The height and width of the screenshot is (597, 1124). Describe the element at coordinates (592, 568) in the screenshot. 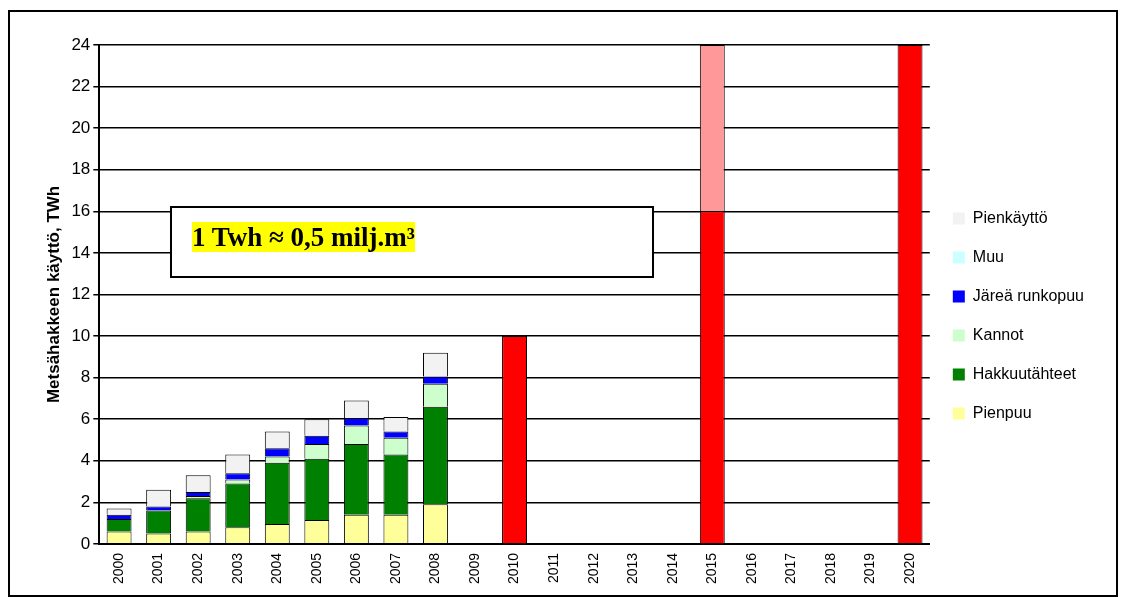

I see `x-tick-label: 2012` at that location.